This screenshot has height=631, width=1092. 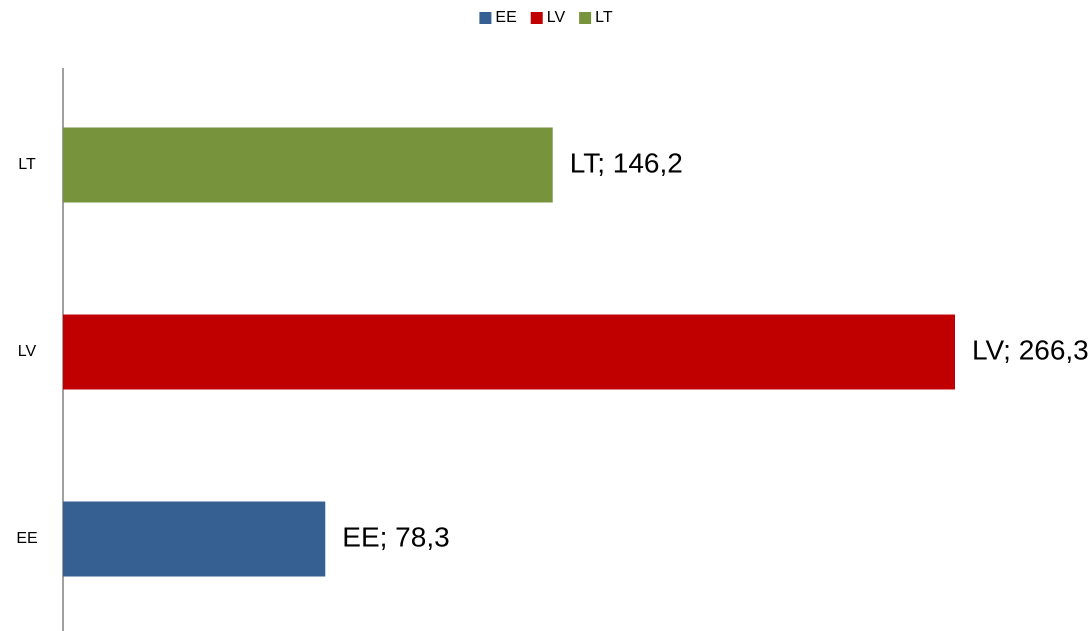 I want to click on legend-label: LT, so click(x=604, y=17).